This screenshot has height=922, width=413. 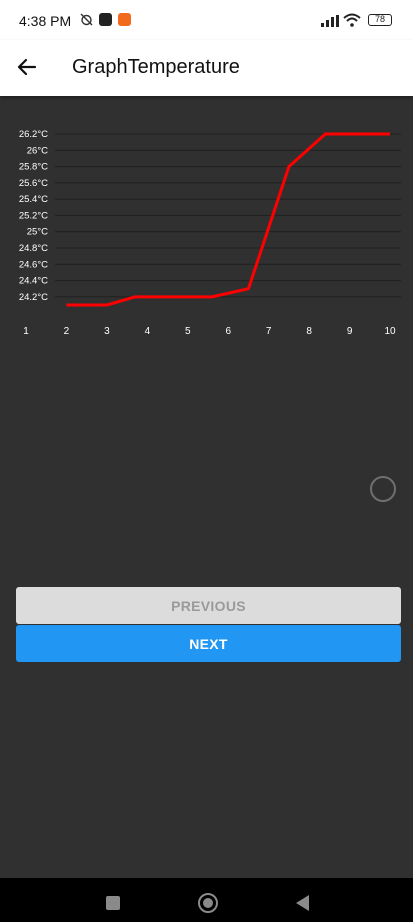 What do you see at coordinates (37, 150) in the screenshot?
I see `y-tick-label: 26°C` at bounding box center [37, 150].